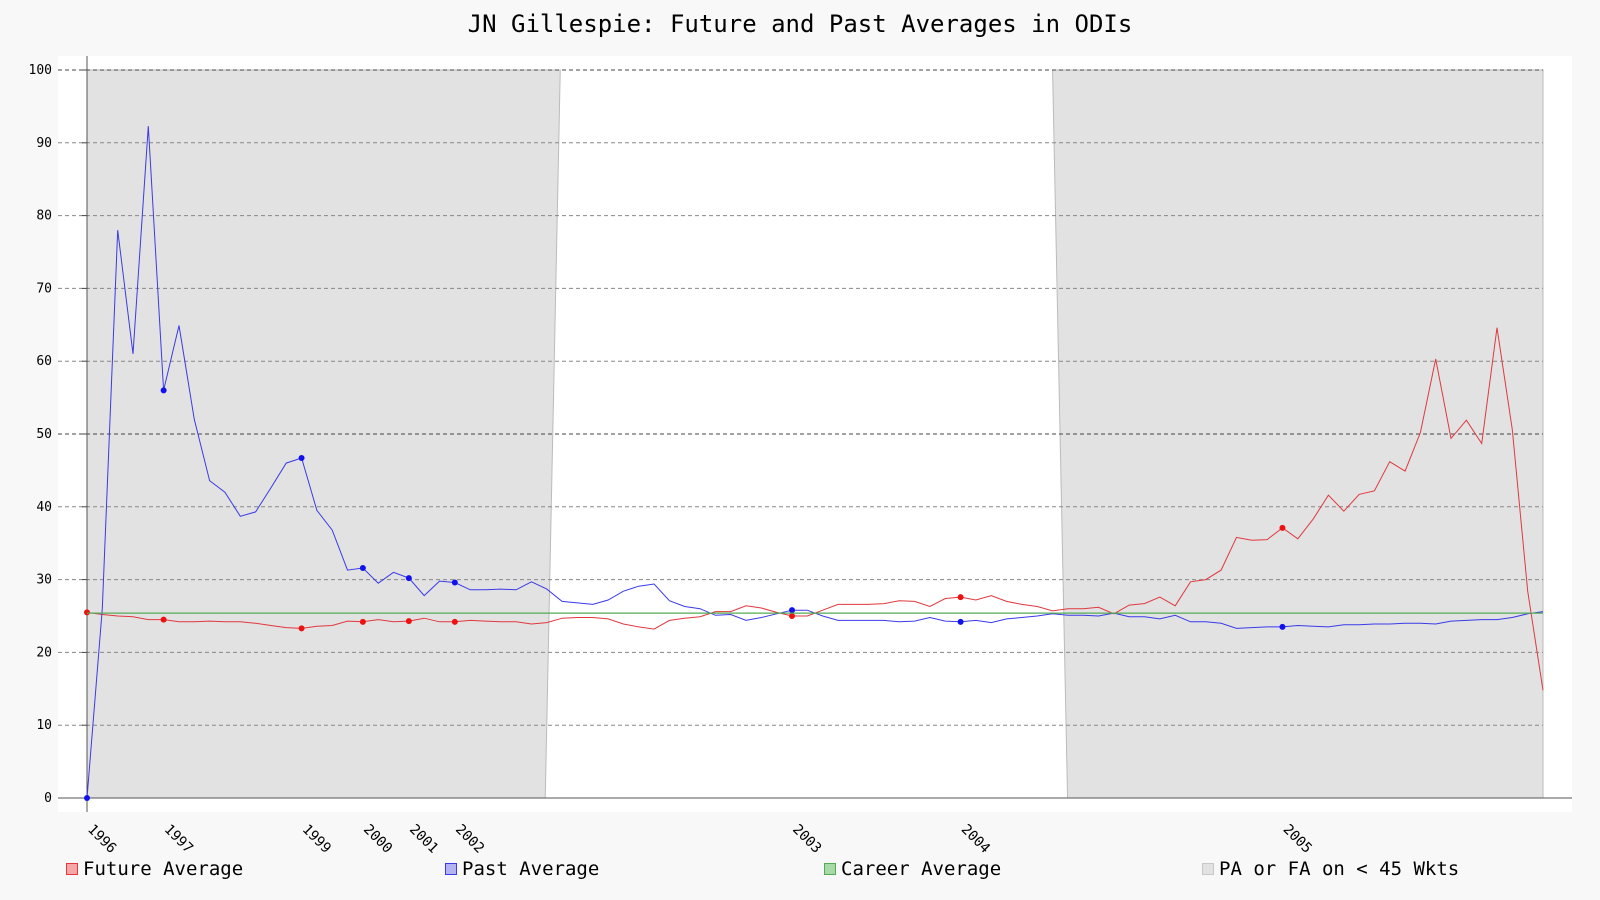 The width and height of the screenshot is (1600, 900). Describe the element at coordinates (44, 361) in the screenshot. I see `y-tick-label-60: 60` at that location.